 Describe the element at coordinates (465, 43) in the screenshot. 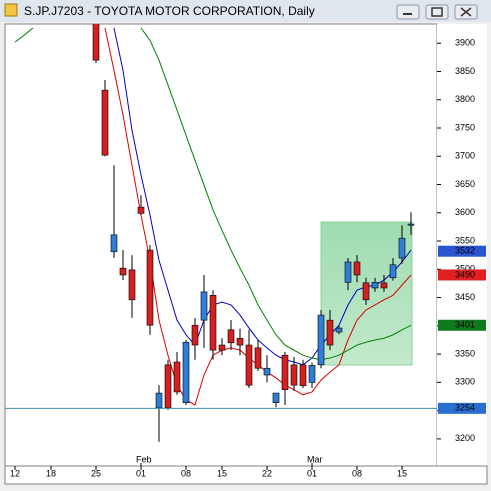

I see `y-tick-label: 3900` at that location.